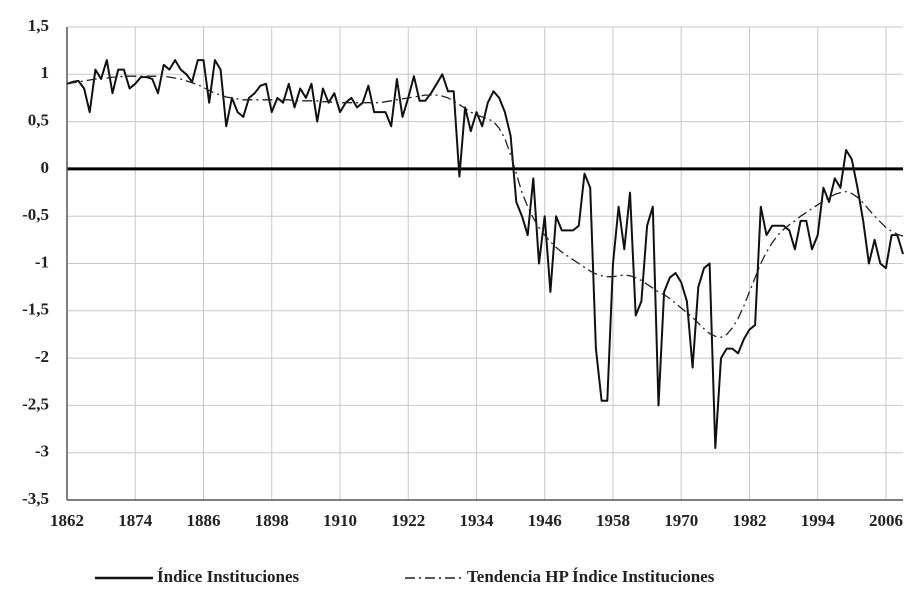  What do you see at coordinates (613, 520) in the screenshot?
I see `x-tick-label: 1958` at bounding box center [613, 520].